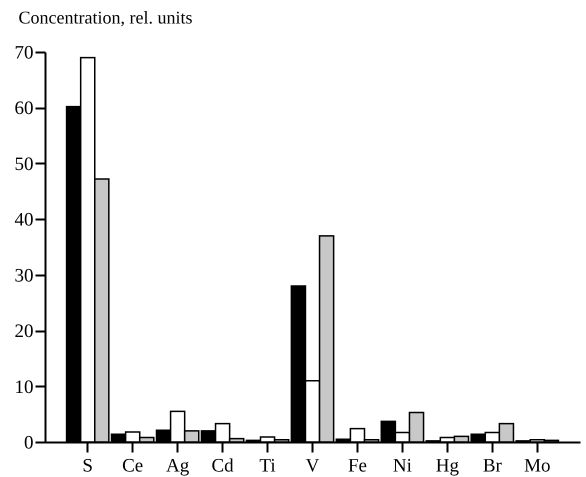  Describe the element at coordinates (267, 466) in the screenshot. I see `x-tick-label: Ti` at that location.